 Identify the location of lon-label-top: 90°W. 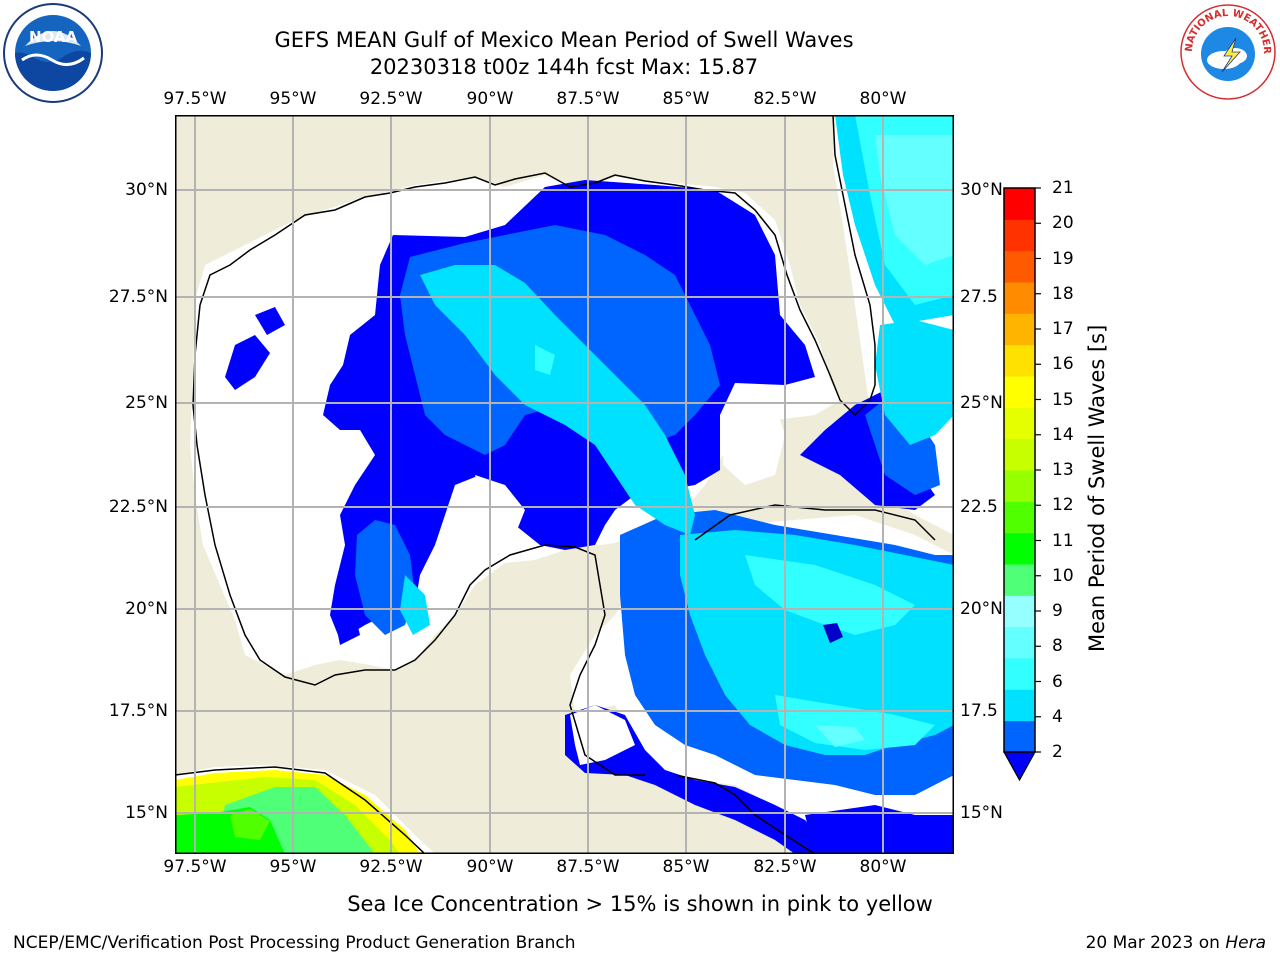
(490, 99).